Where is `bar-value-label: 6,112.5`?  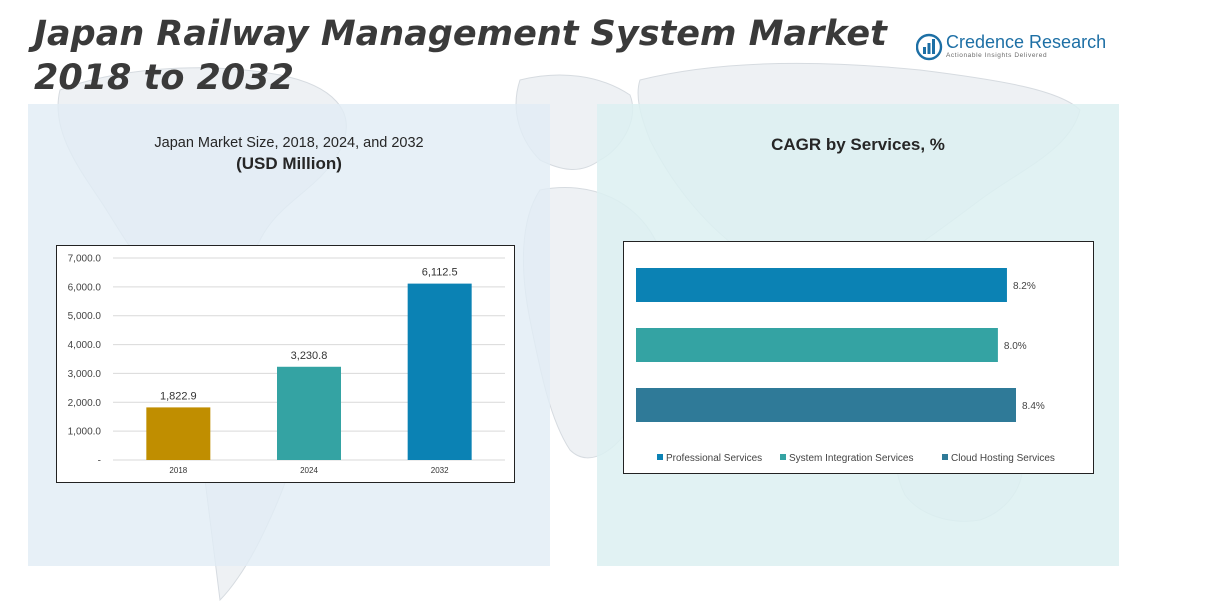 bar-value-label: 6,112.5 is located at coordinates (440, 273).